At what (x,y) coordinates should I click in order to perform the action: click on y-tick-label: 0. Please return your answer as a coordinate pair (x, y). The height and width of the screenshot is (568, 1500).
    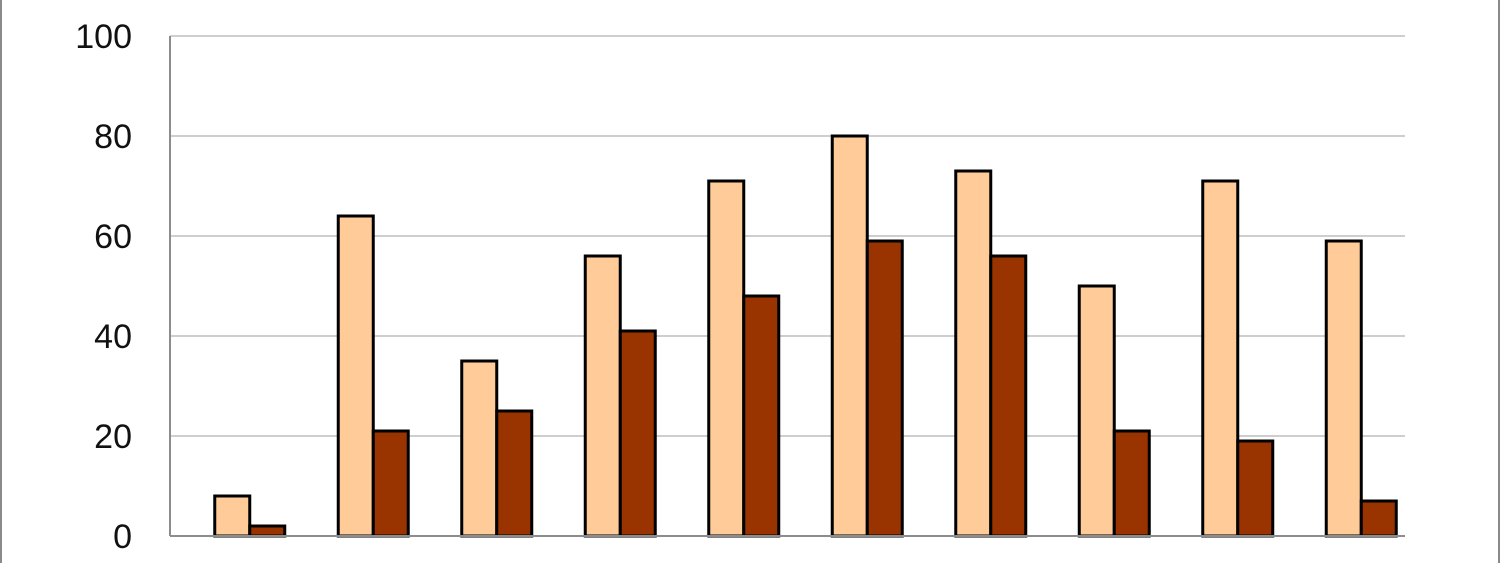
    Looking at the image, I should click on (122, 537).